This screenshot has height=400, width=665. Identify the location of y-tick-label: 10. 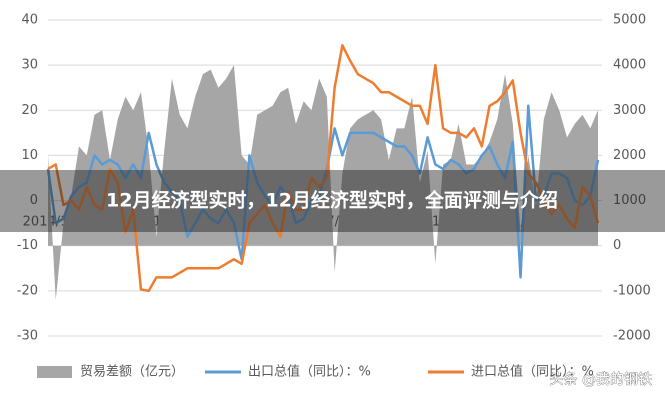
(29, 155).